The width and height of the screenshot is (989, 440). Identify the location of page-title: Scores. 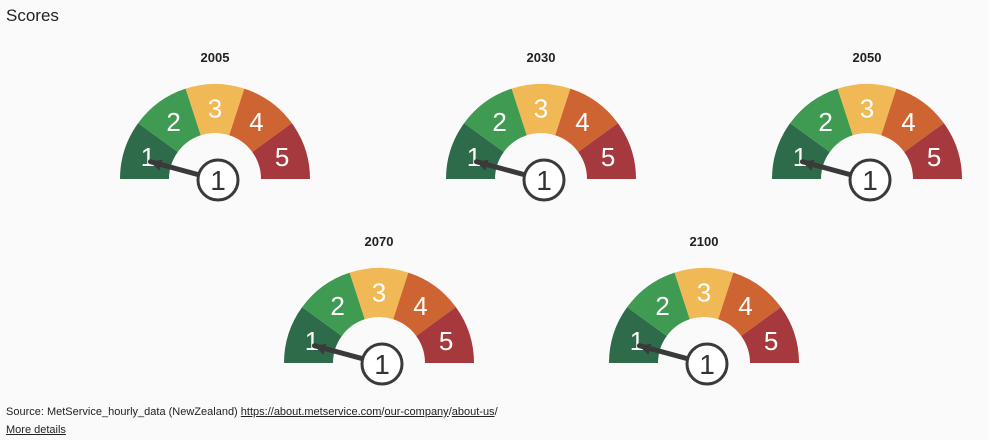
(32, 15).